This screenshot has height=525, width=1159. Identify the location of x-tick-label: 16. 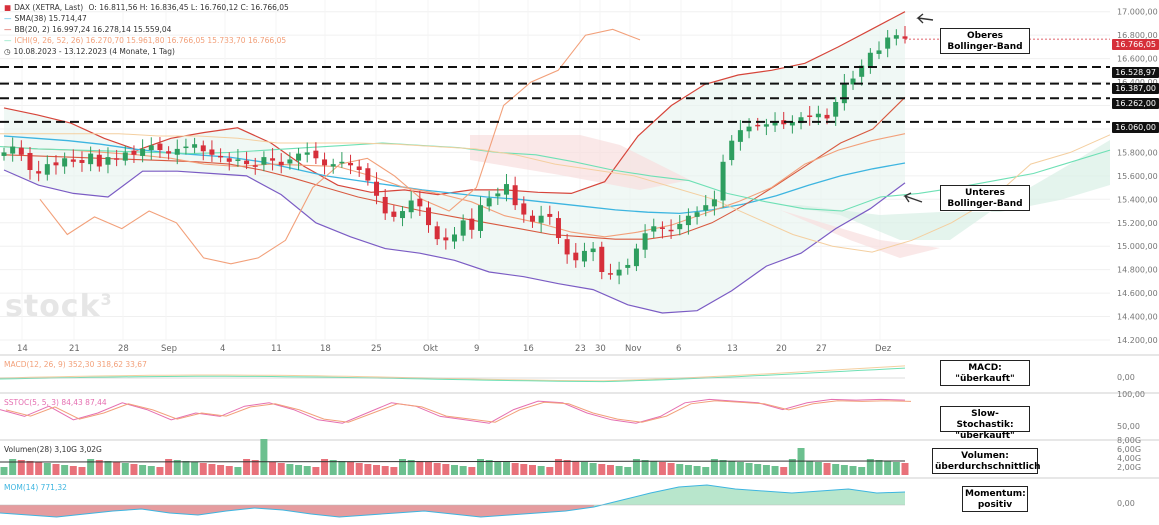
(528, 349).